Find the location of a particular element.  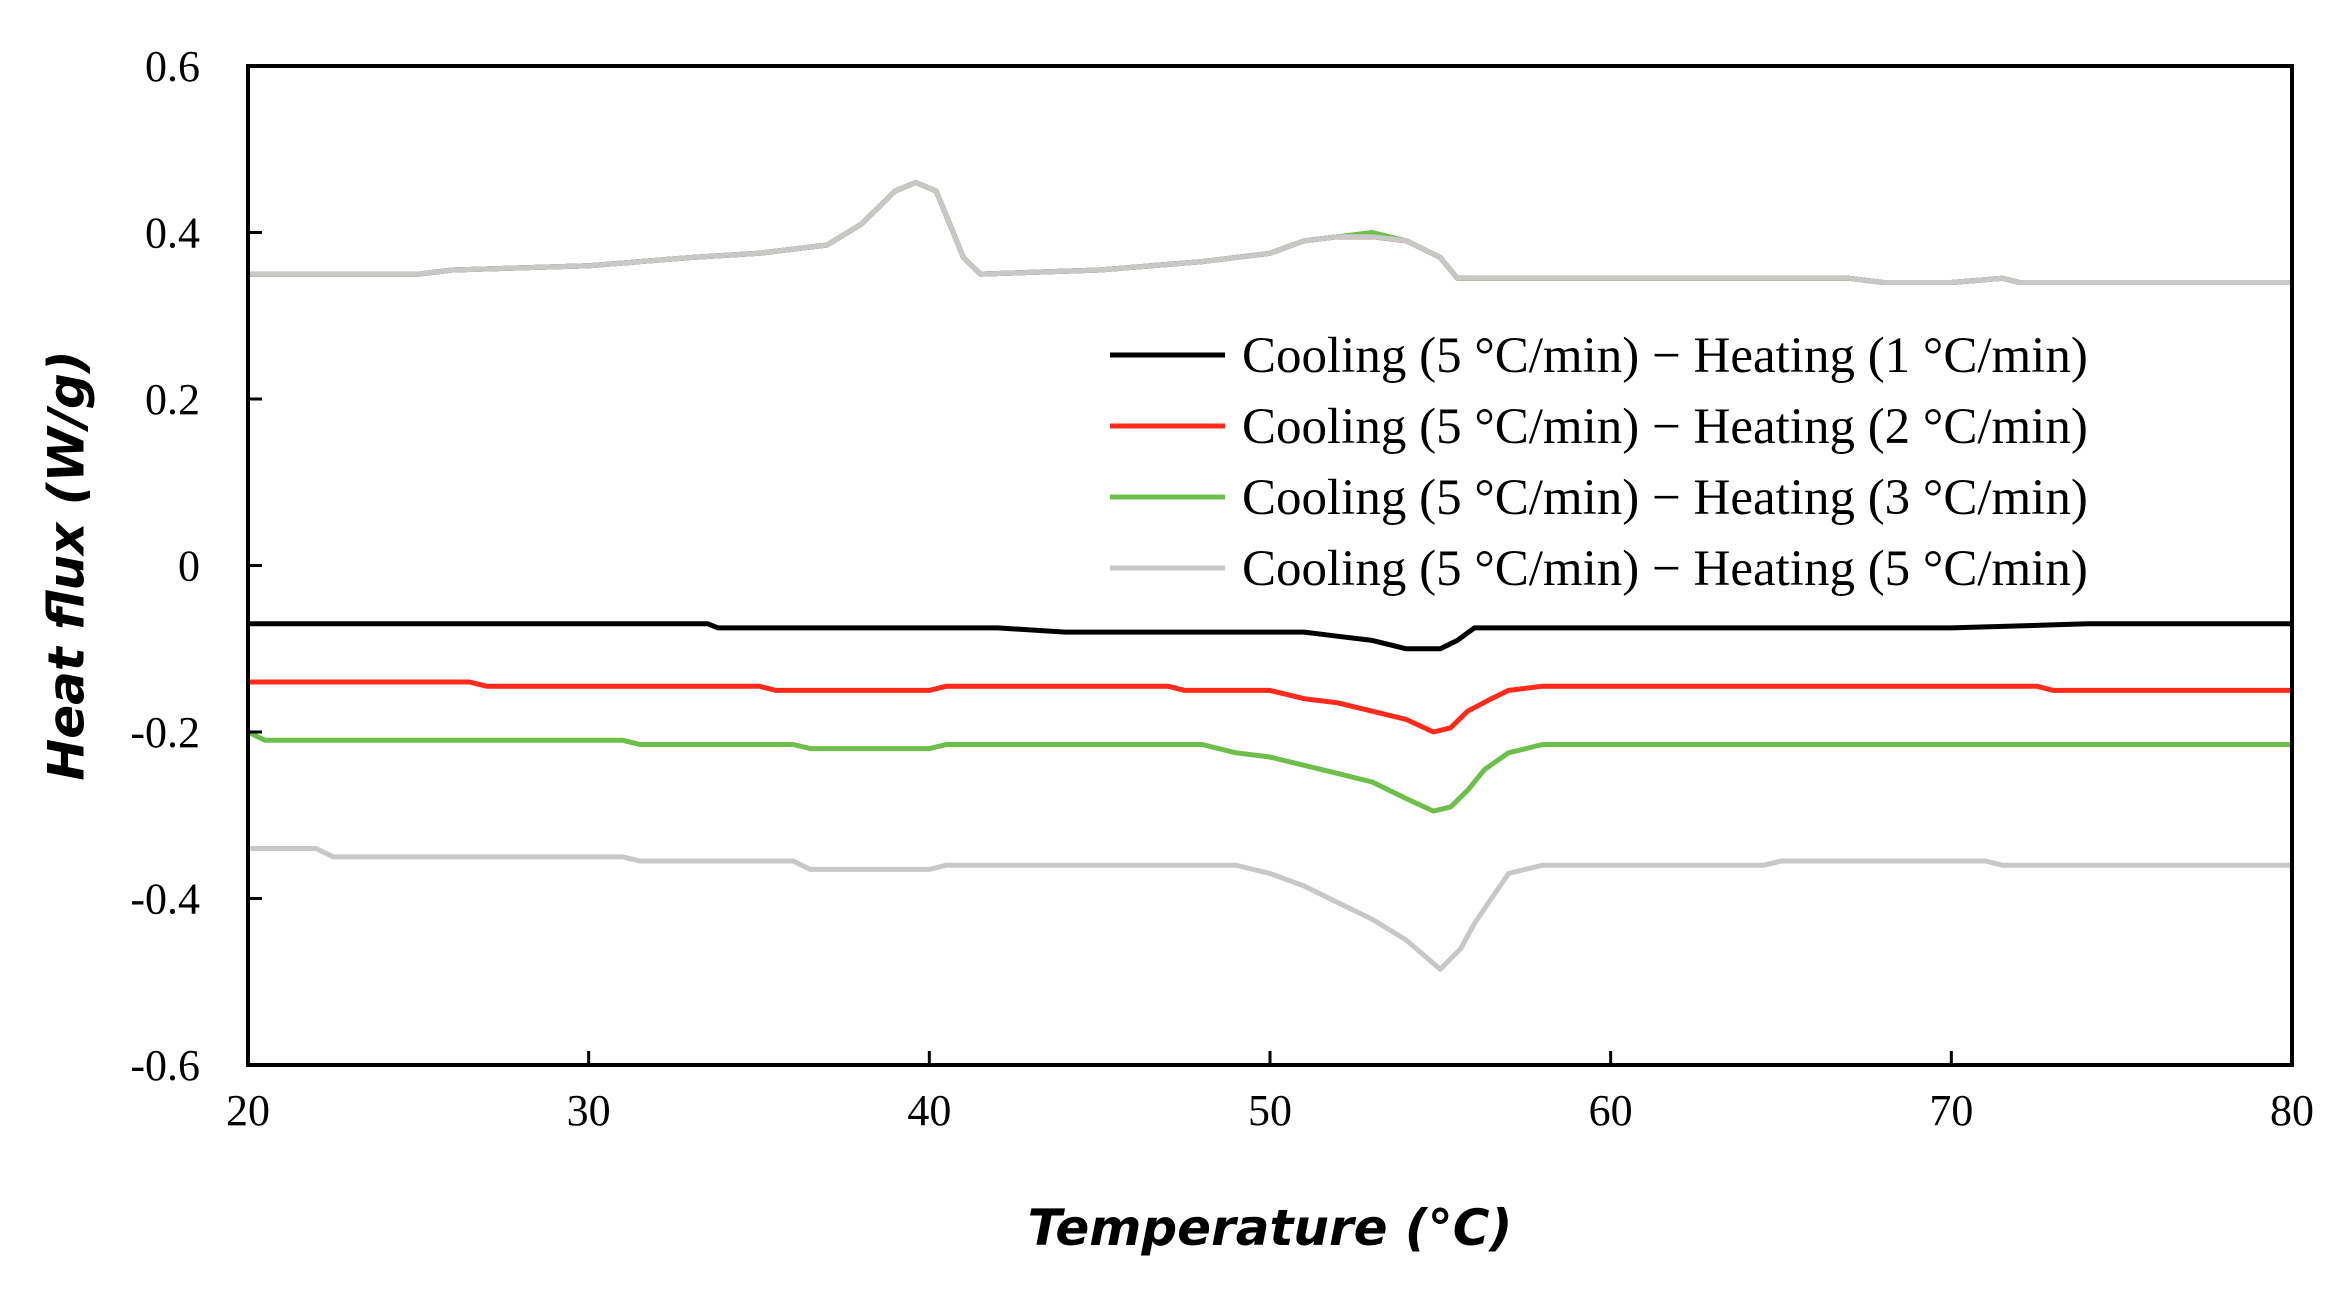

x-tick-label: 40 is located at coordinates (929, 1110).